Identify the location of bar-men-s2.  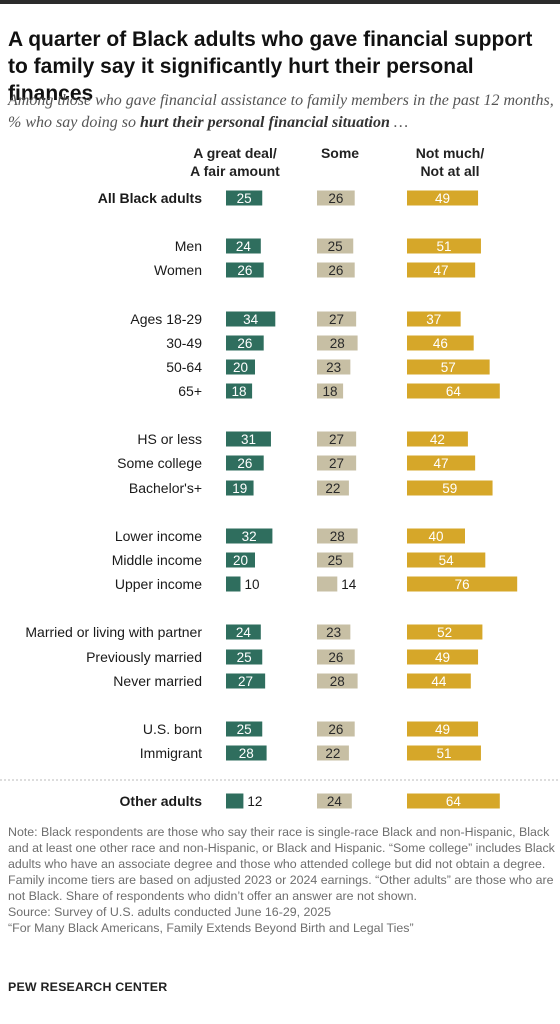
(444, 246).